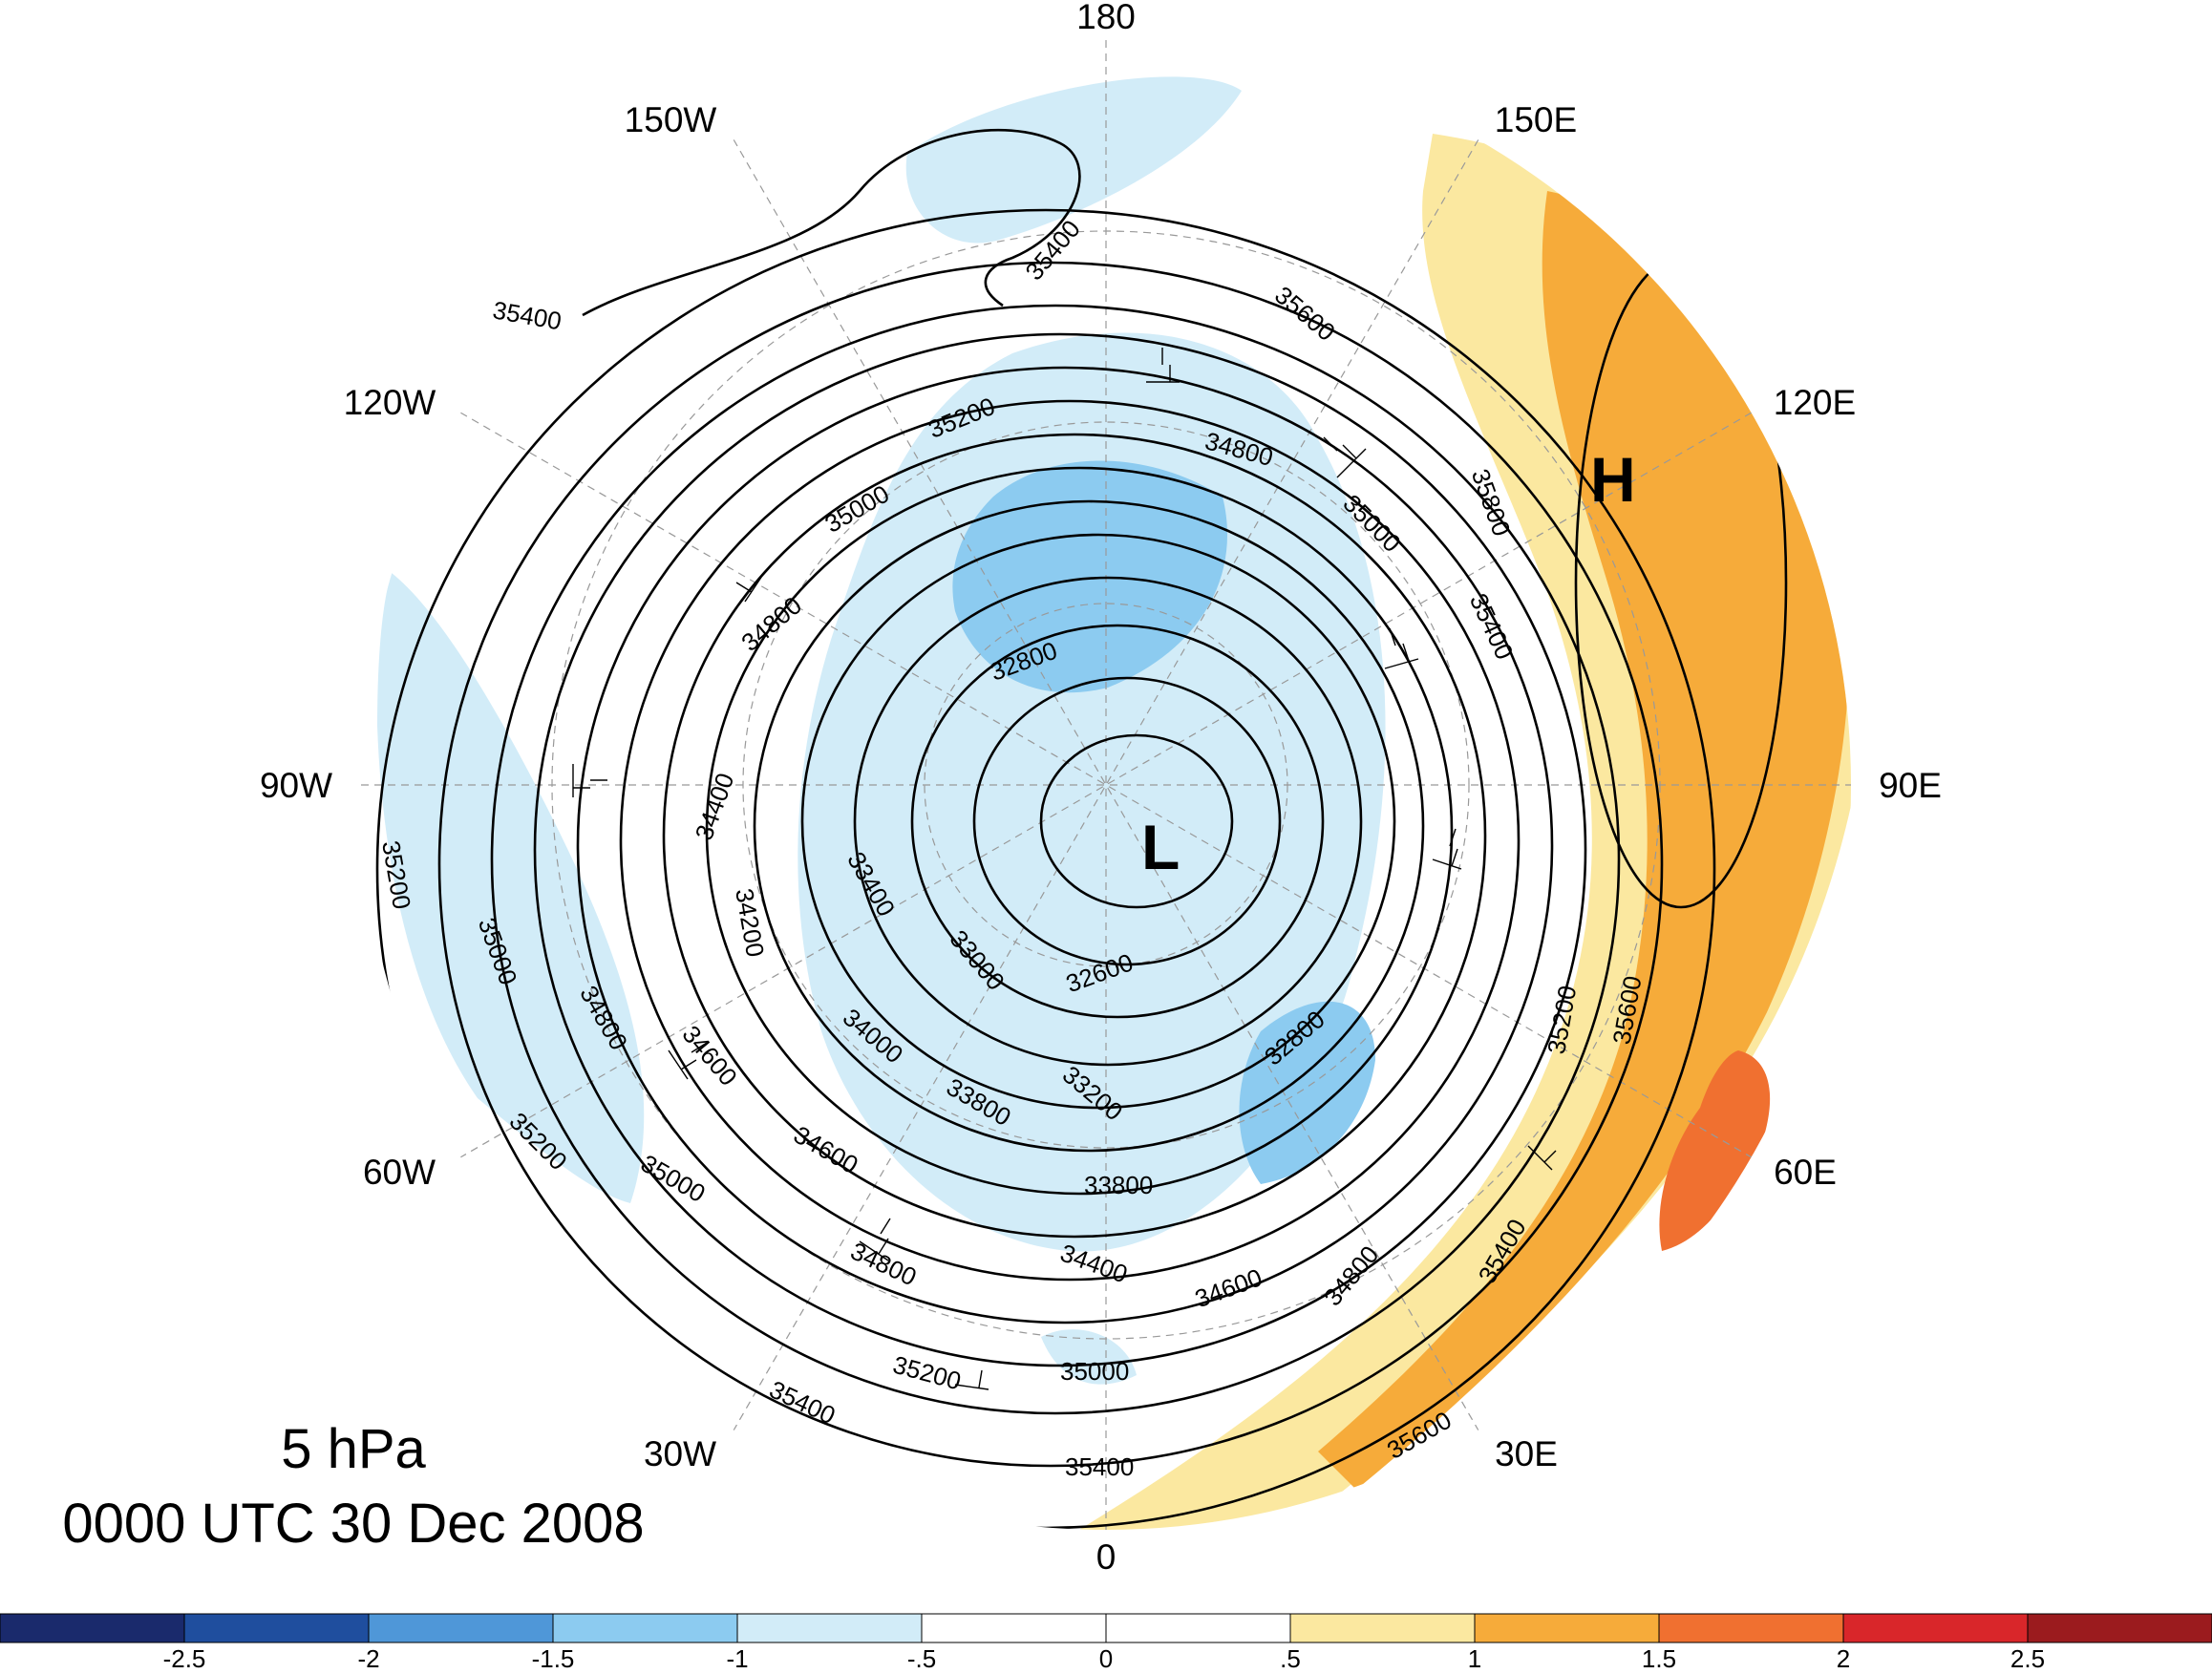  I want to click on colorbar-tick-label: -2, so click(368, 1658).